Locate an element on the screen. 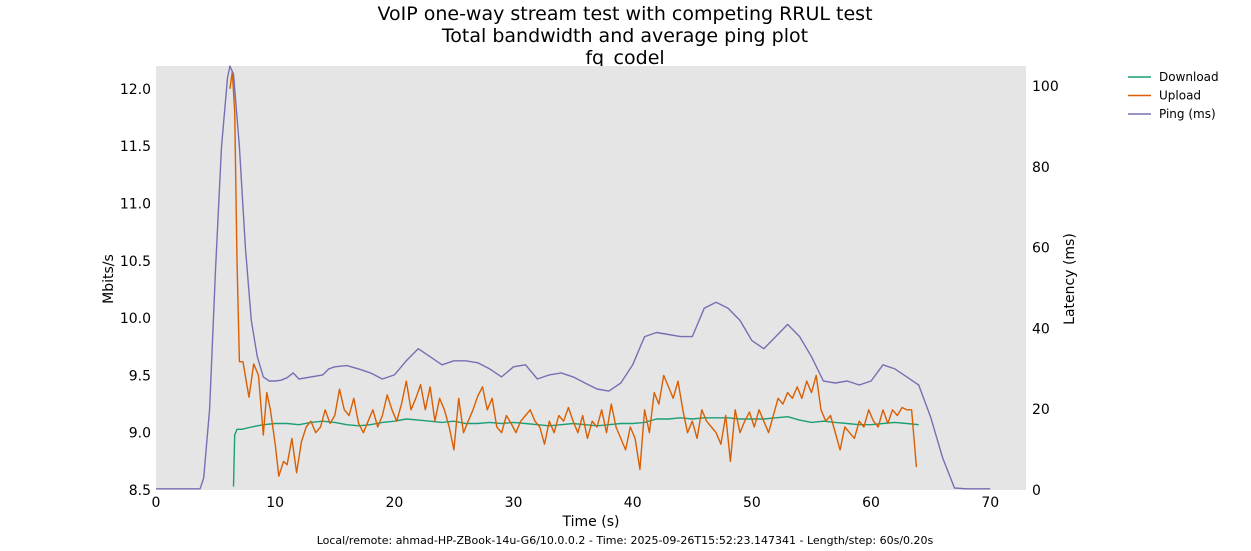 The image size is (1251, 551). y2-tick-label: 0 is located at coordinates (1036, 491).